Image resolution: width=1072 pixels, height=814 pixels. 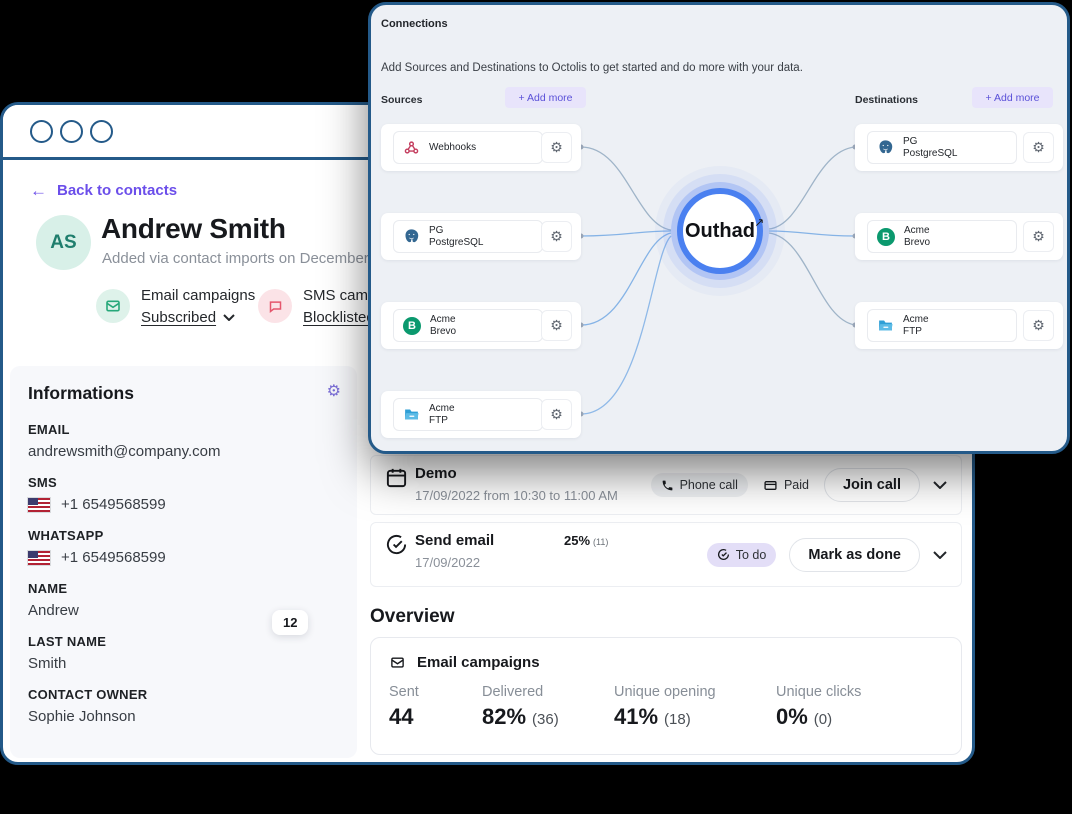 What do you see at coordinates (66, 535) in the screenshot?
I see `field-label-whatsapp: WHATSAPP` at bounding box center [66, 535].